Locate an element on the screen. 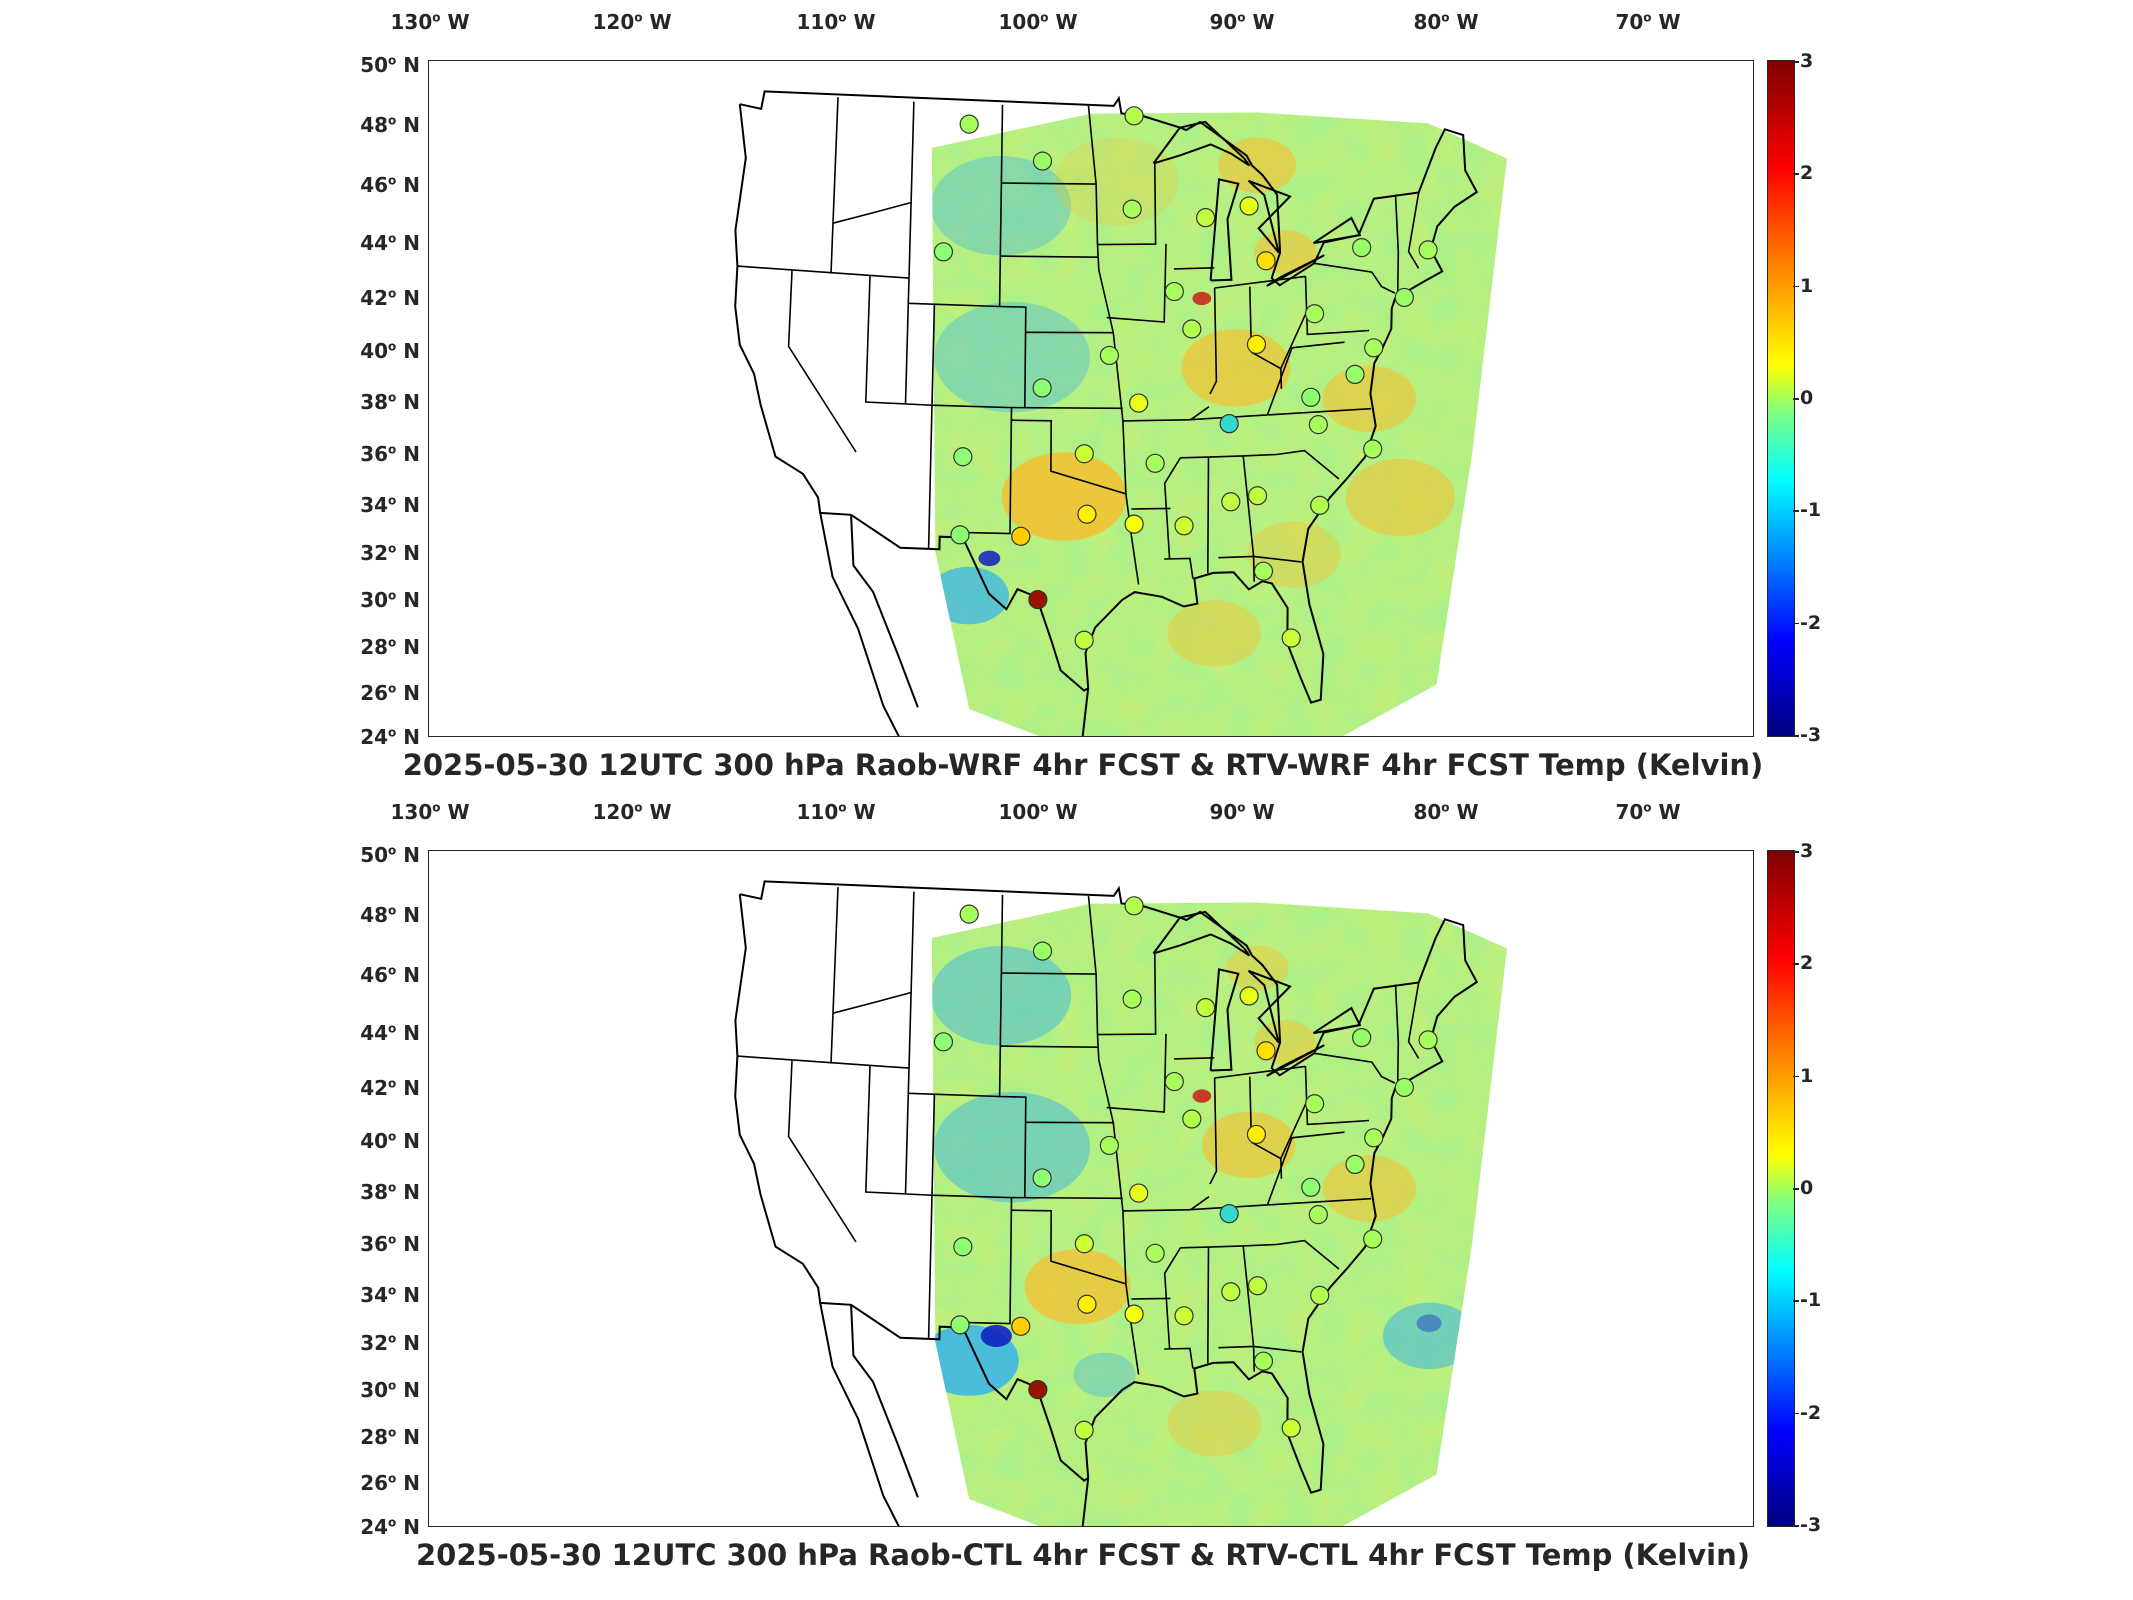 This screenshot has width=2133, height=1600. longitude-tick-label: 70o W is located at coordinates (1648, 22).